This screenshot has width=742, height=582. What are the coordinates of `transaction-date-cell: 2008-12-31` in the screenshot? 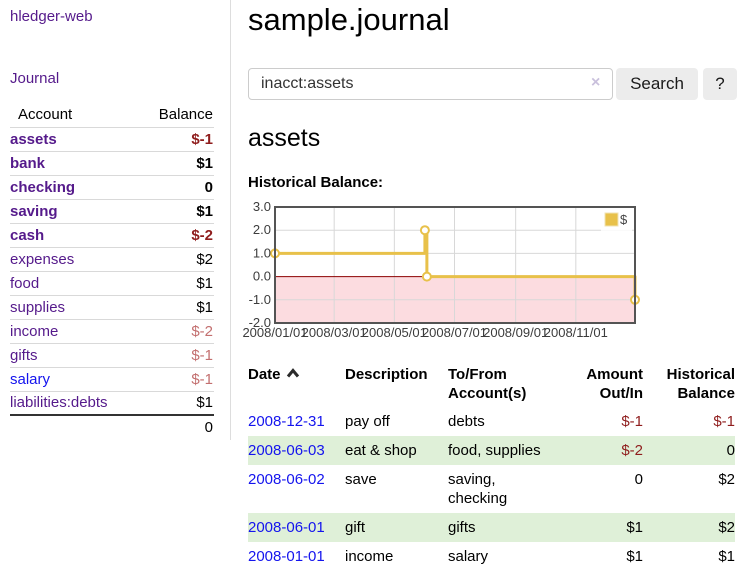 It's located at (296, 421).